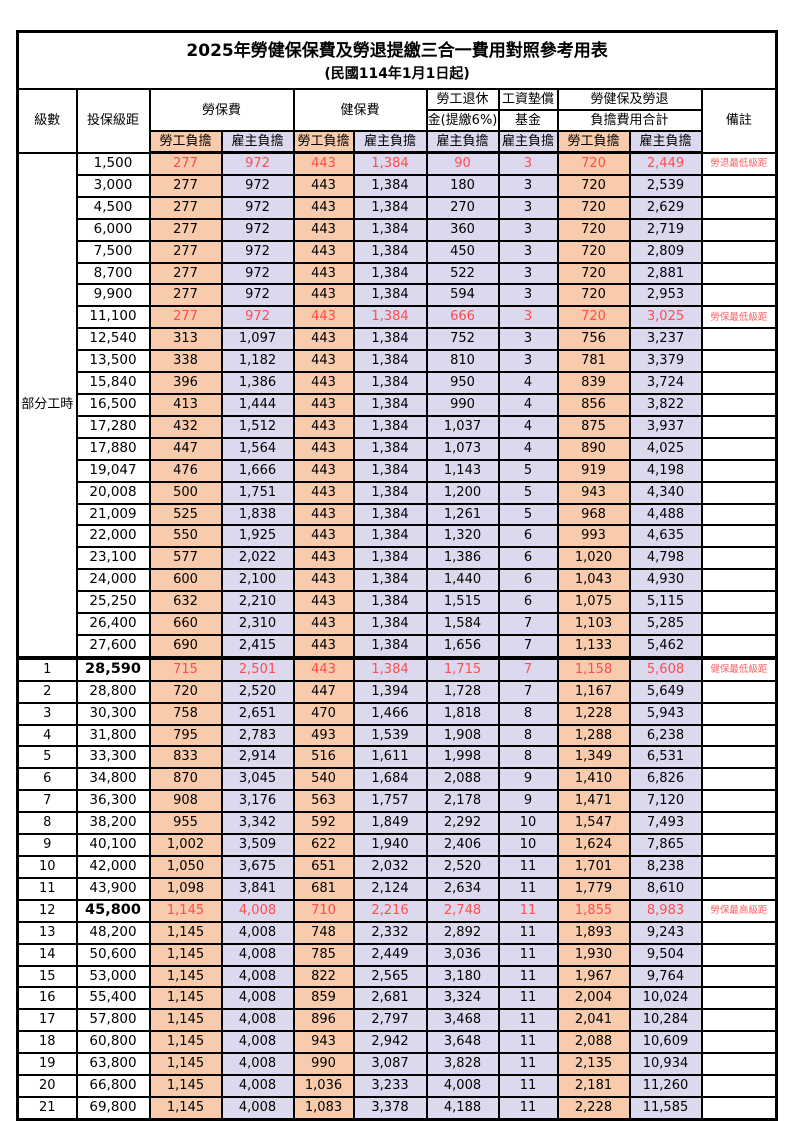 The image size is (791, 1121). Describe the element at coordinates (398, 514) in the screenshot. I see `table-row: 21,009 525 1,838 443 1,384 1,261 5 968 4,488` at that location.